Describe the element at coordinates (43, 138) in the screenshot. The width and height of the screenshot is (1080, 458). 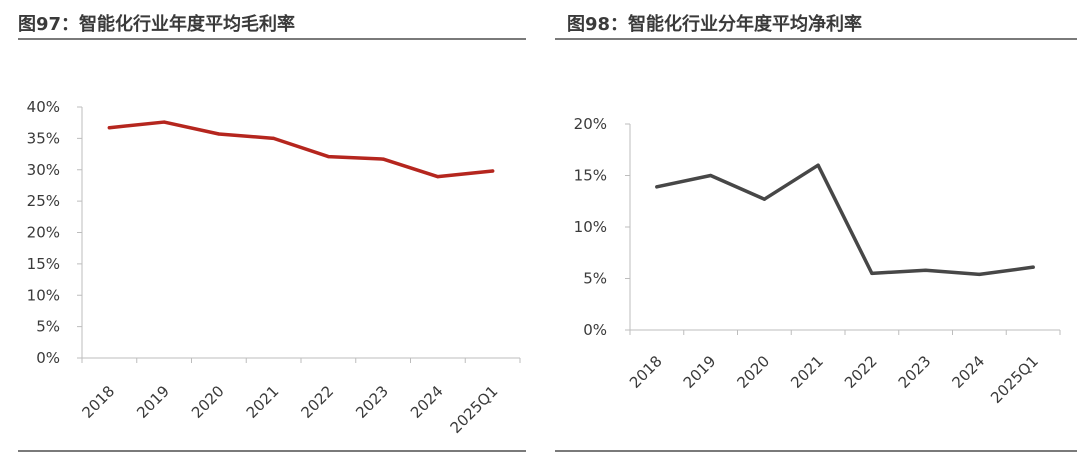
I see `y-tick-label: 35%` at that location.